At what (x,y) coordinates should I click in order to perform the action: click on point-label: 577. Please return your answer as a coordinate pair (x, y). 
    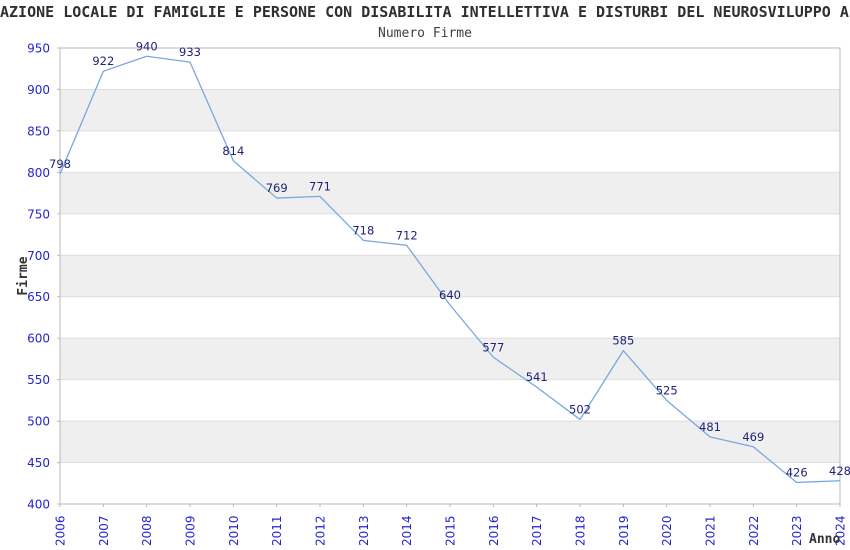
    Looking at the image, I should click on (493, 347).